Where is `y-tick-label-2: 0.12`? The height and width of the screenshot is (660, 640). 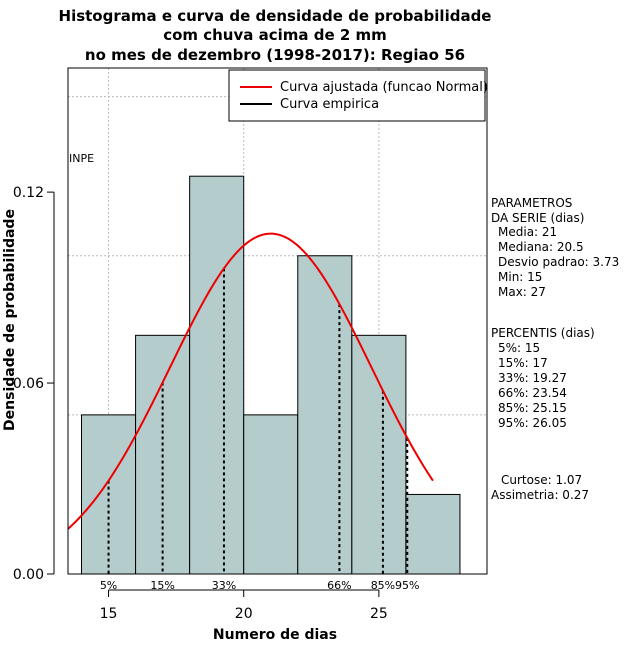
y-tick-label-2: 0.12 is located at coordinates (28, 193).